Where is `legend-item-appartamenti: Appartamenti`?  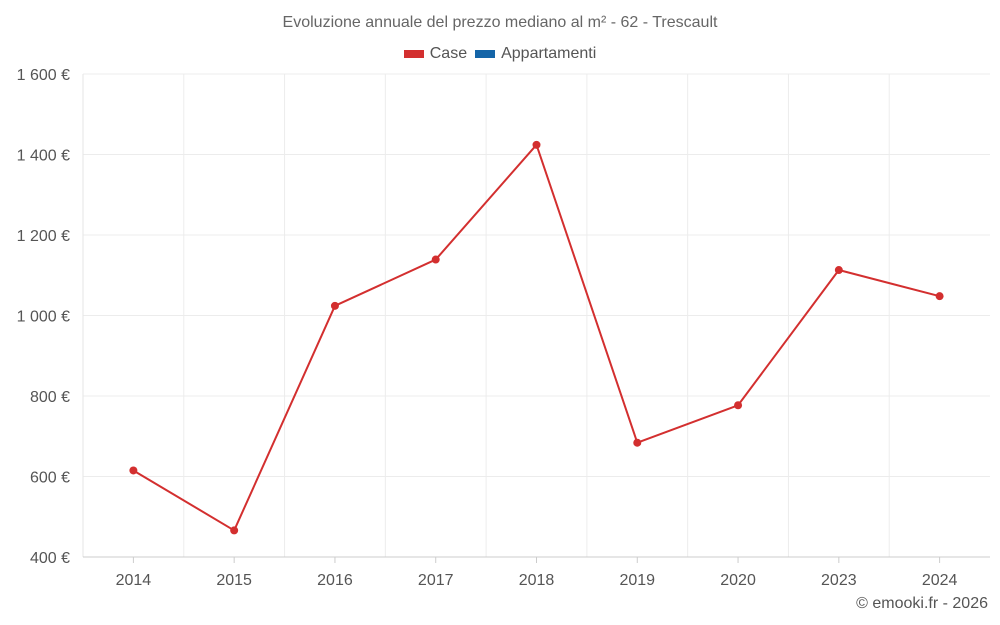 legend-item-appartamenti: Appartamenti is located at coordinates (535, 54).